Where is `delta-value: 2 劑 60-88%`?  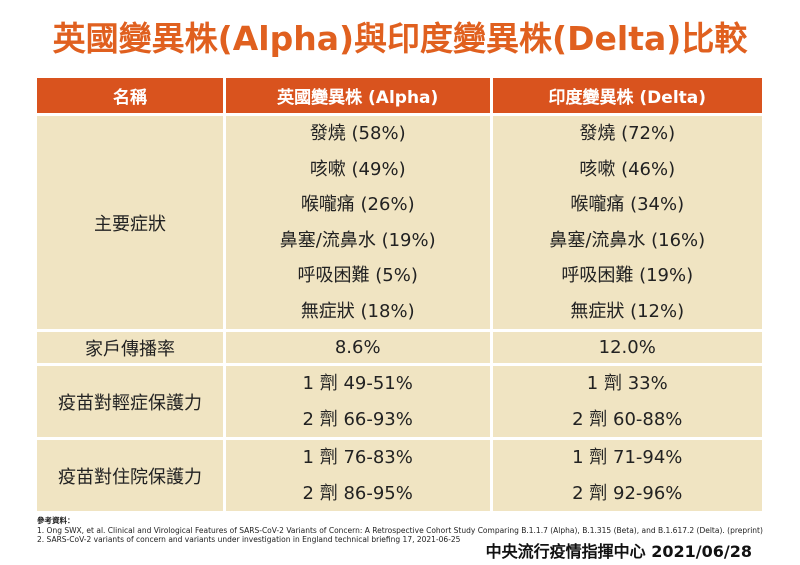
delta-value: 2 劑 60-88% is located at coordinates (627, 419).